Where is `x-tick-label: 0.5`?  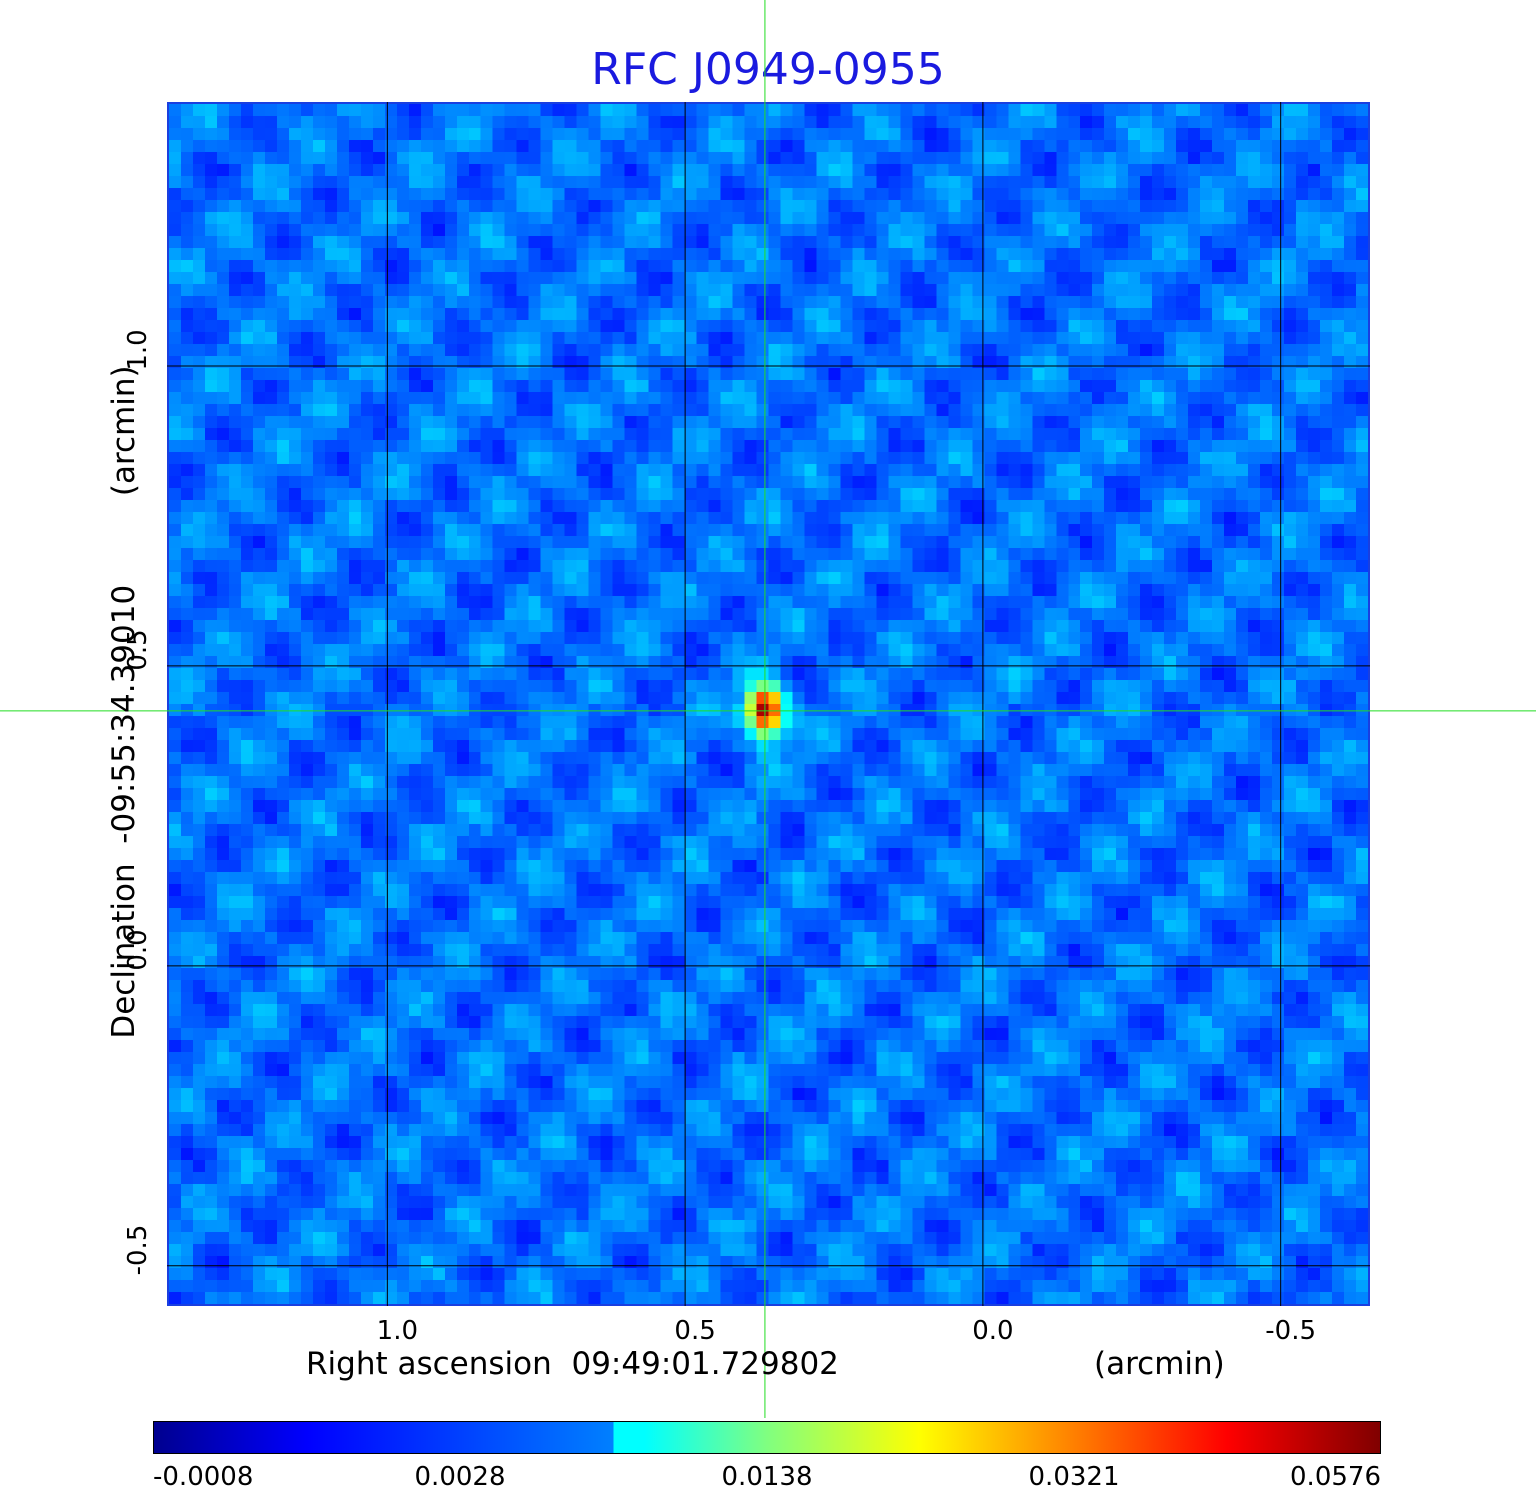
x-tick-label: 0.5 is located at coordinates (695, 1331).